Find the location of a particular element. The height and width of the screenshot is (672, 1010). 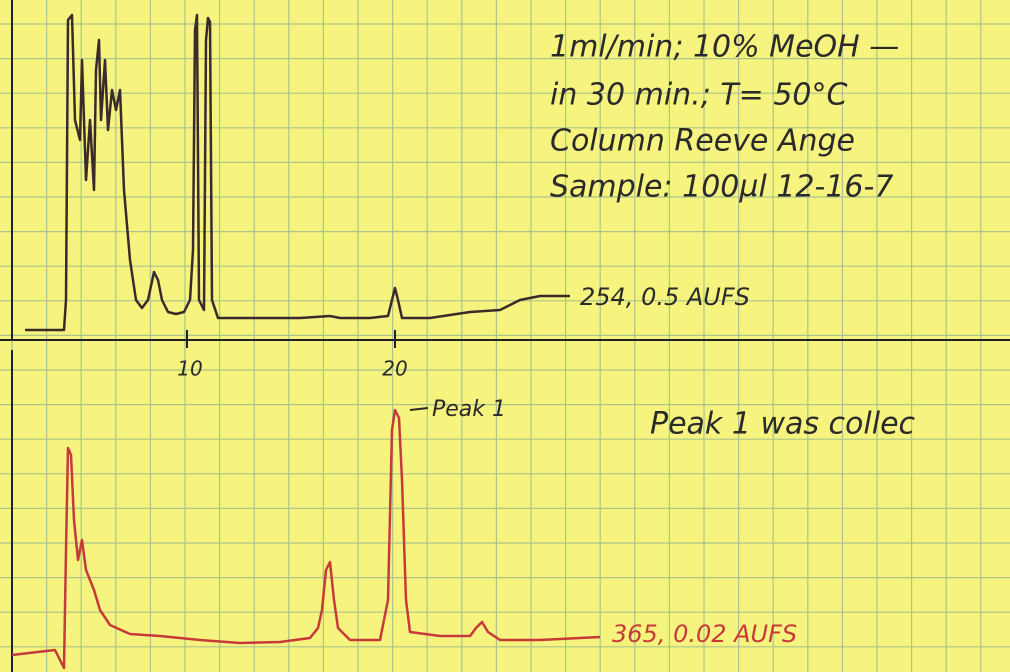

trace-label: 254, 0.5 AUFS is located at coordinates (665, 297).